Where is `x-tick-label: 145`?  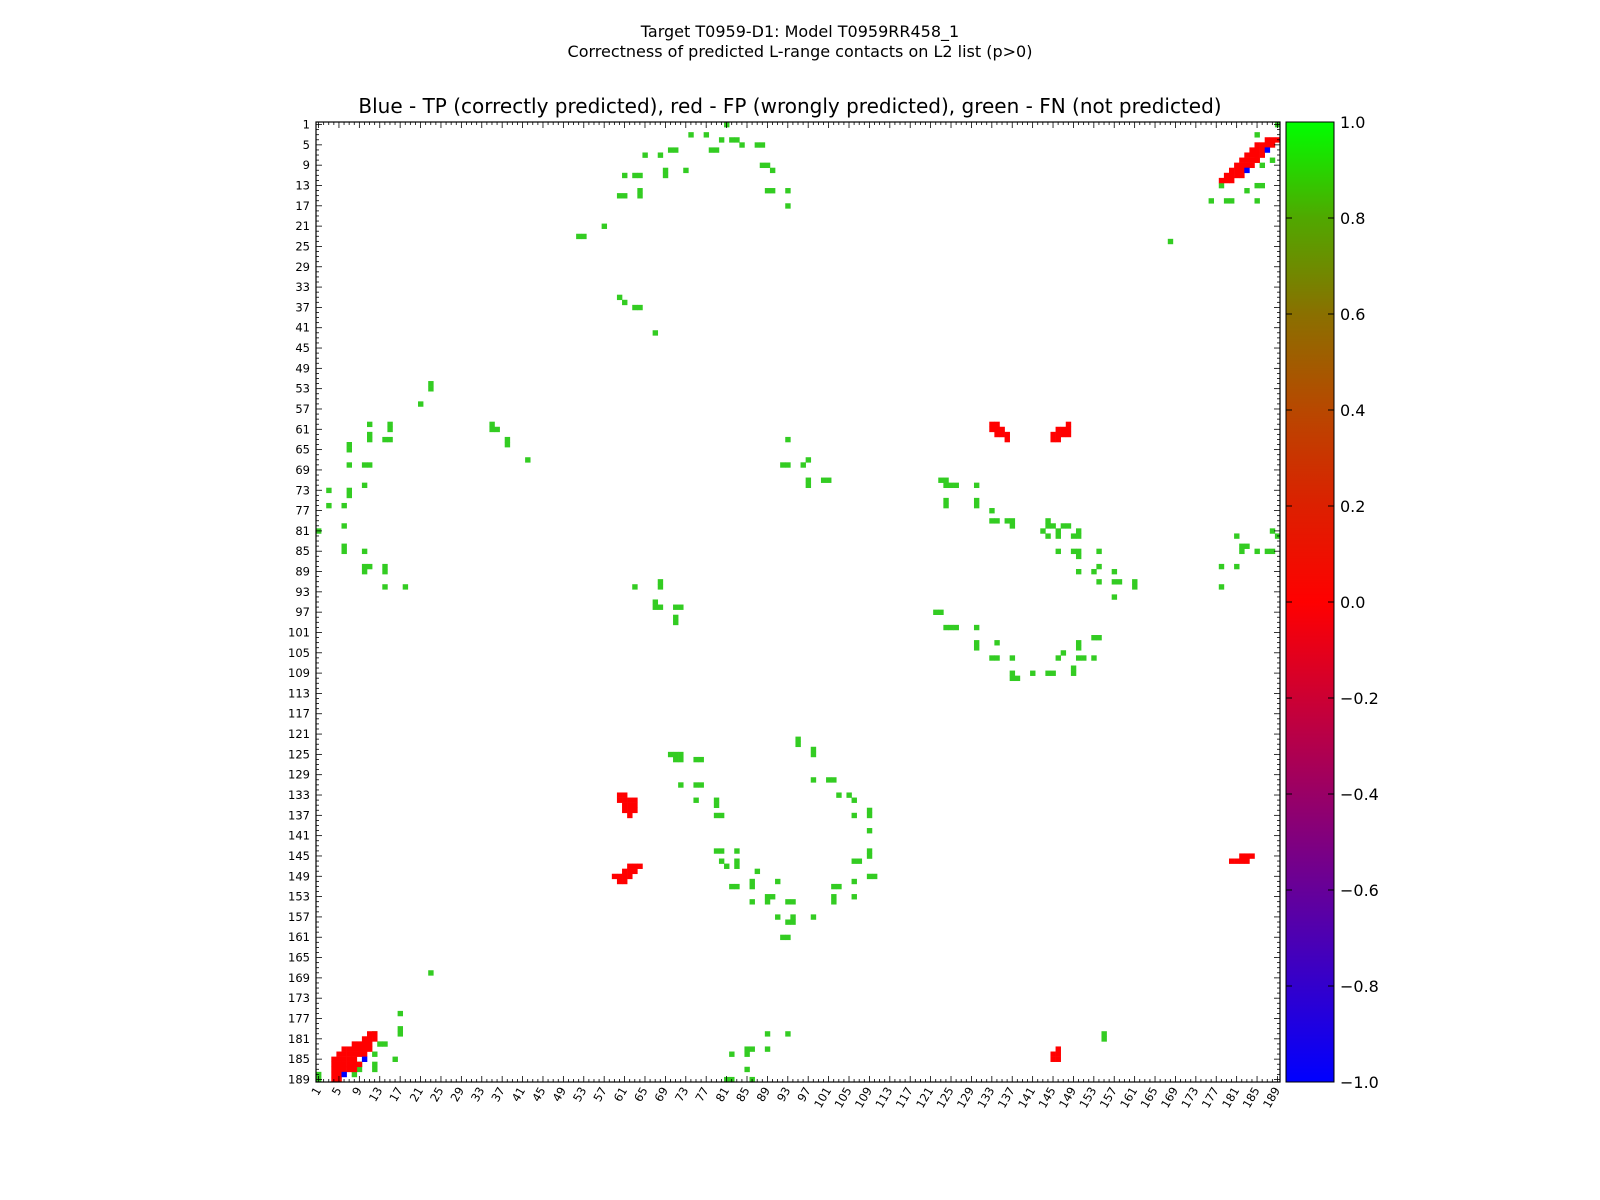
x-tick-label: 145 is located at coordinates (1047, 1098).